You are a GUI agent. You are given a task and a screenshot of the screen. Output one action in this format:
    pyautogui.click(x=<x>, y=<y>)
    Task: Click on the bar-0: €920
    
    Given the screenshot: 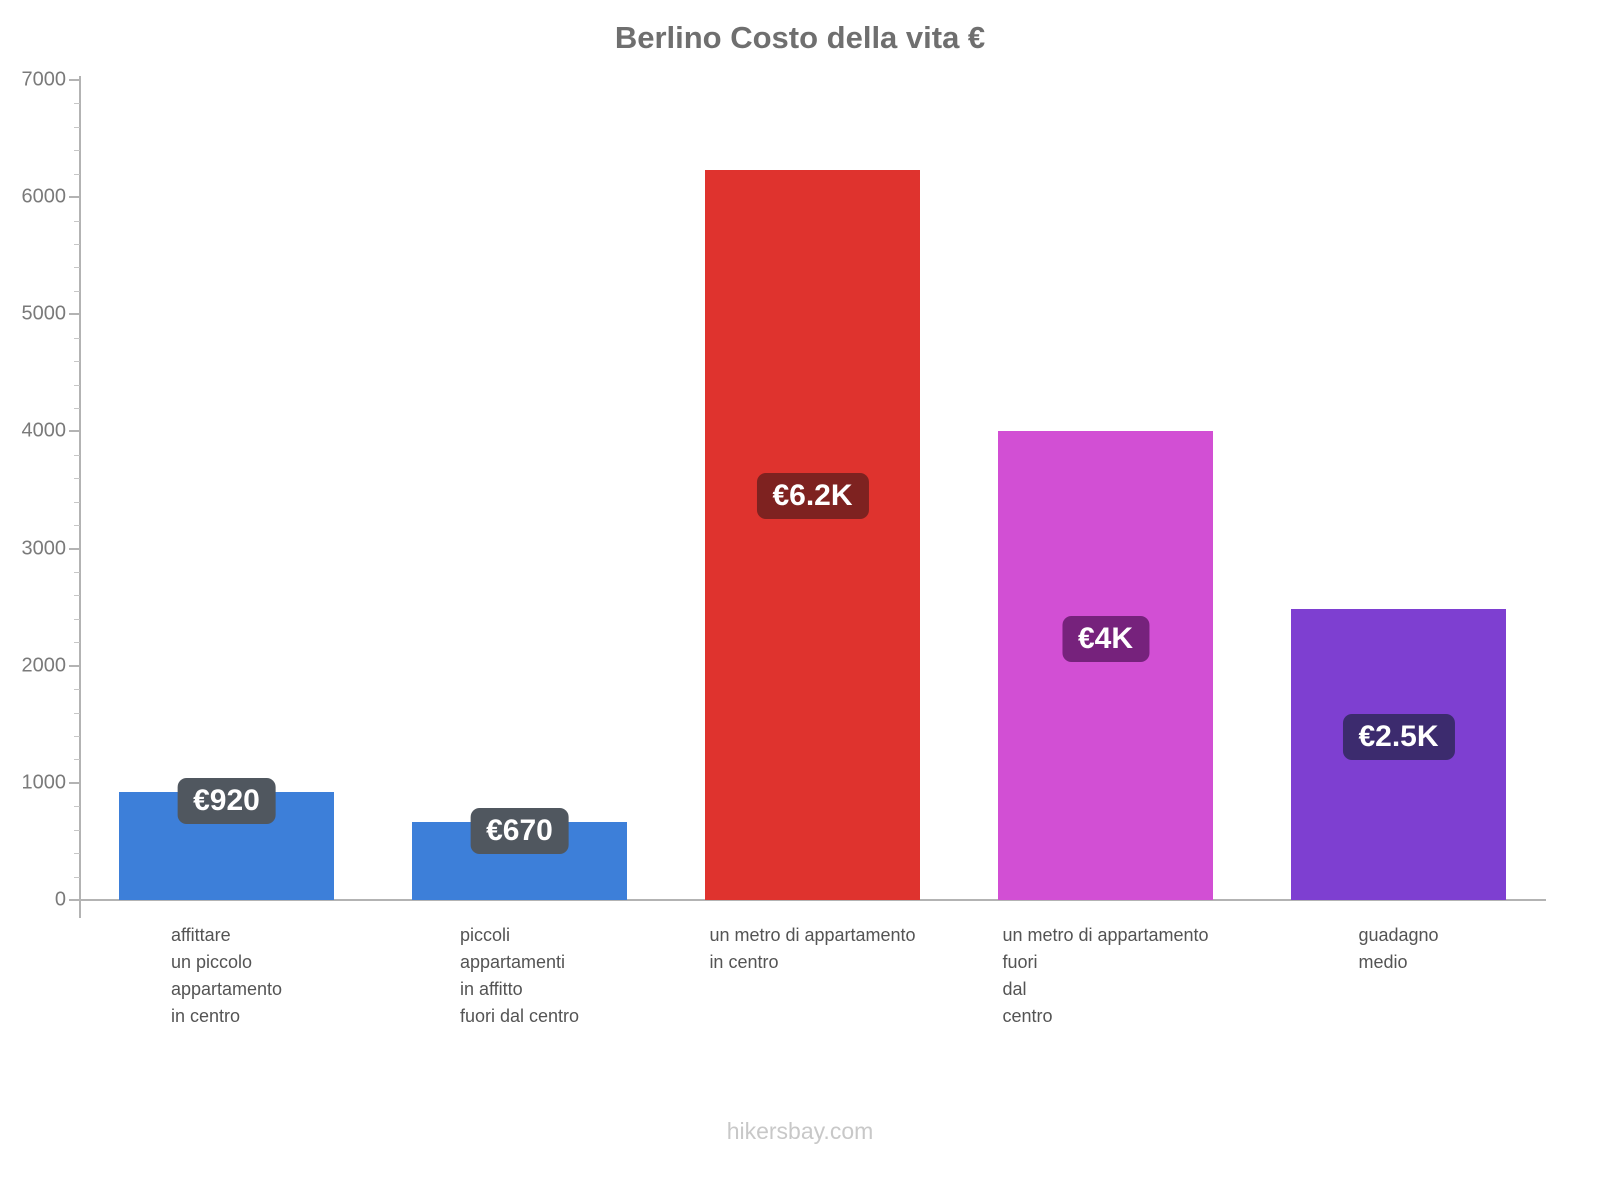 What is the action you would take?
    pyautogui.click(x=226, y=839)
    